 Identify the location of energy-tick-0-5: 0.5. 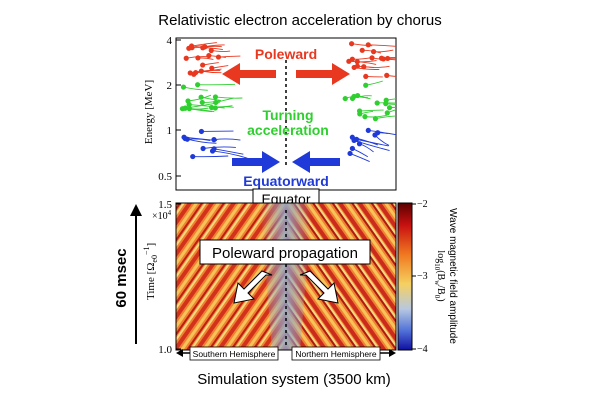
(165, 177).